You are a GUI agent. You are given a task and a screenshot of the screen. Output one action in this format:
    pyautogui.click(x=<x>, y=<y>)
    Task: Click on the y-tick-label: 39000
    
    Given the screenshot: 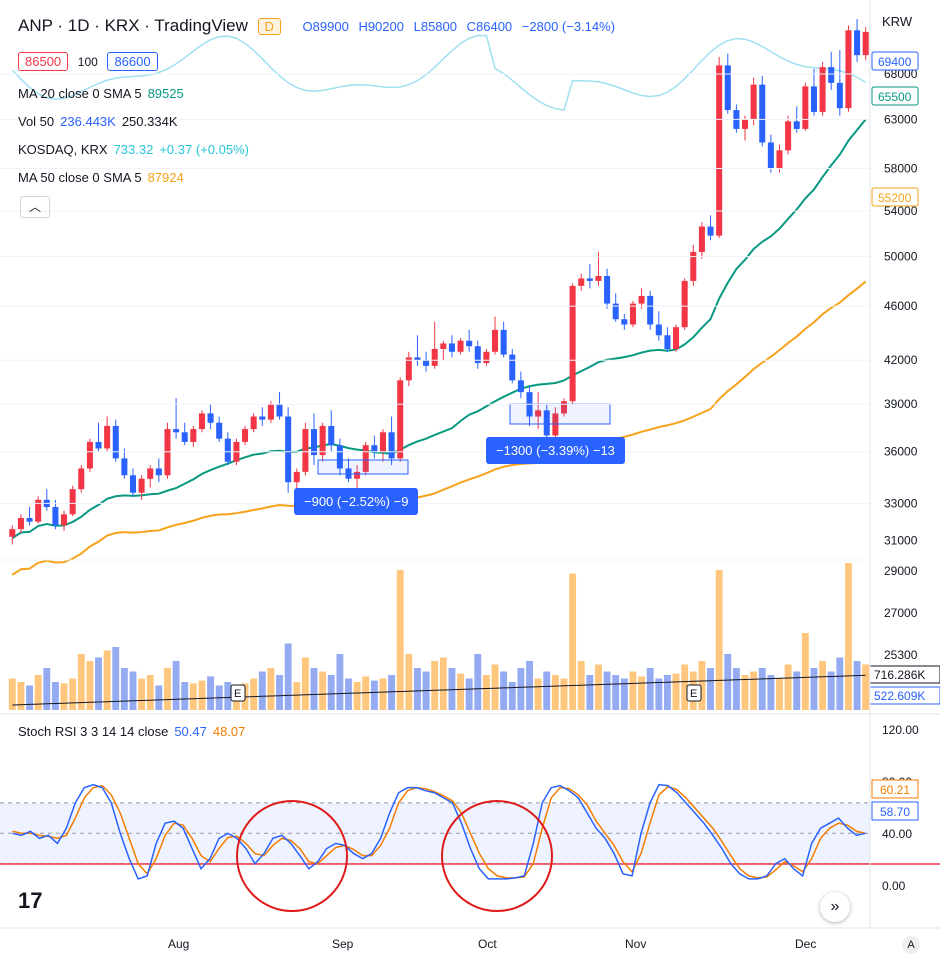 What is the action you would take?
    pyautogui.click(x=901, y=404)
    